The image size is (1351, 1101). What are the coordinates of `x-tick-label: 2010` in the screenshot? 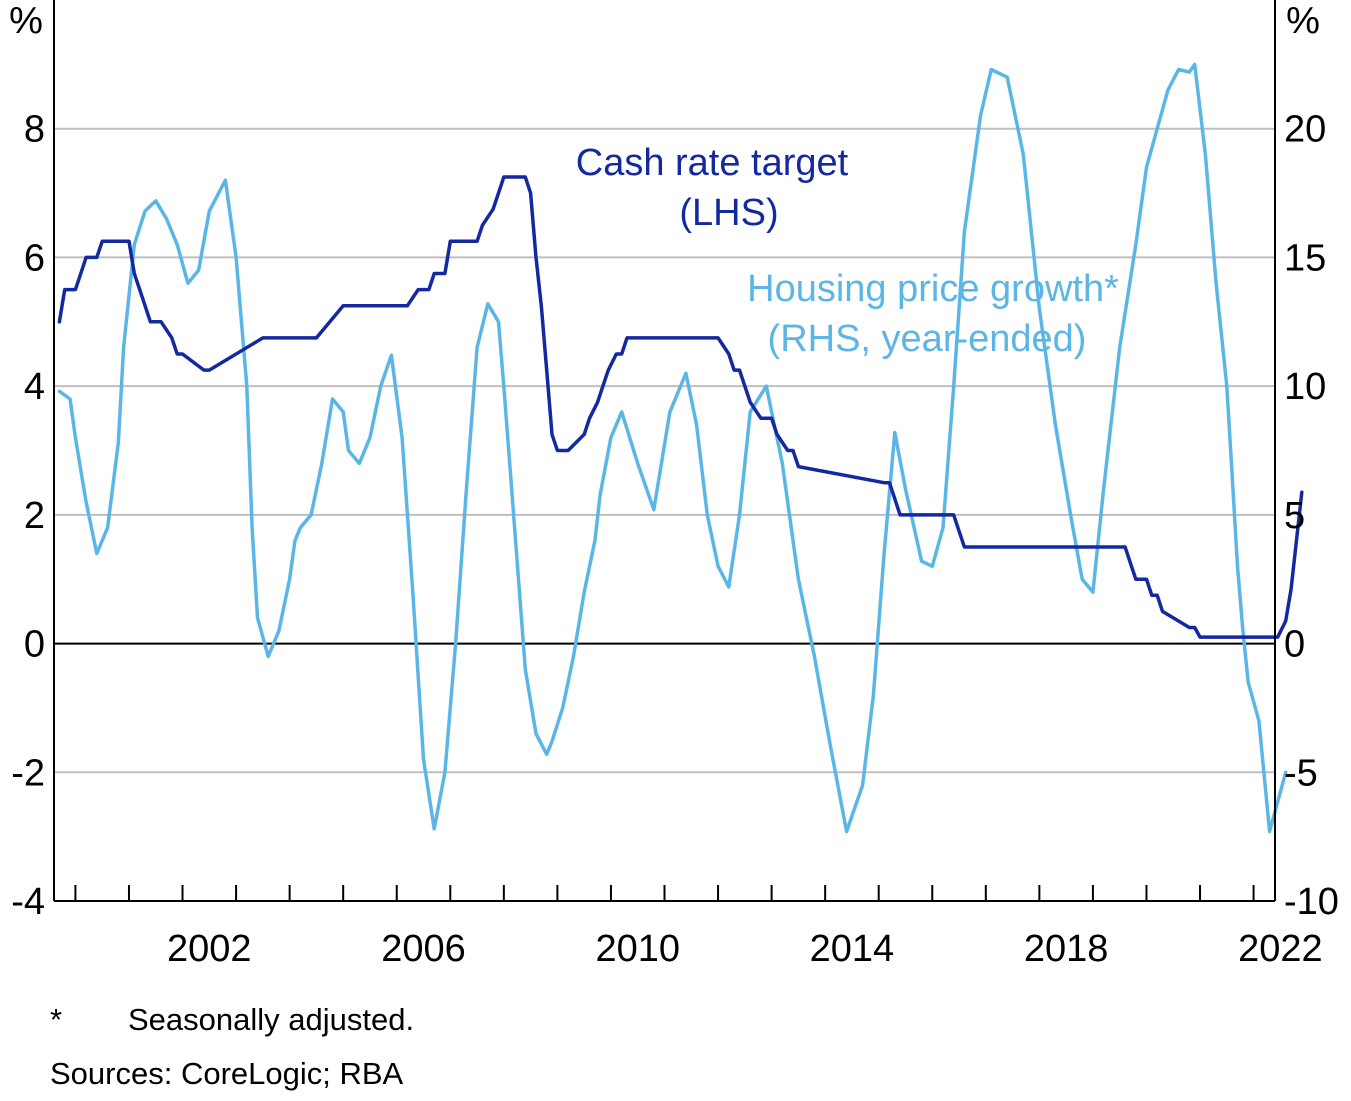 It's located at (637, 949).